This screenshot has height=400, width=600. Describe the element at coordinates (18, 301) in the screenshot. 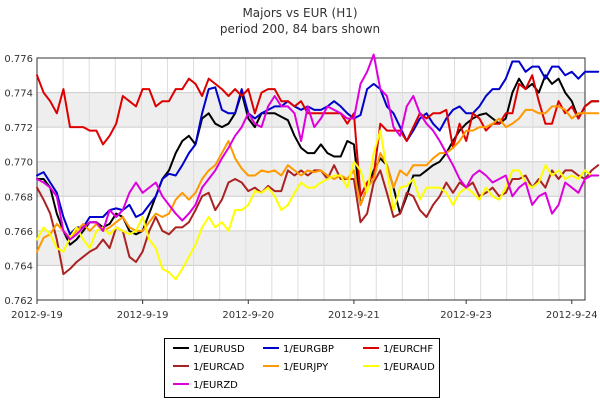

I see `y-tick-label: 0.762` at that location.